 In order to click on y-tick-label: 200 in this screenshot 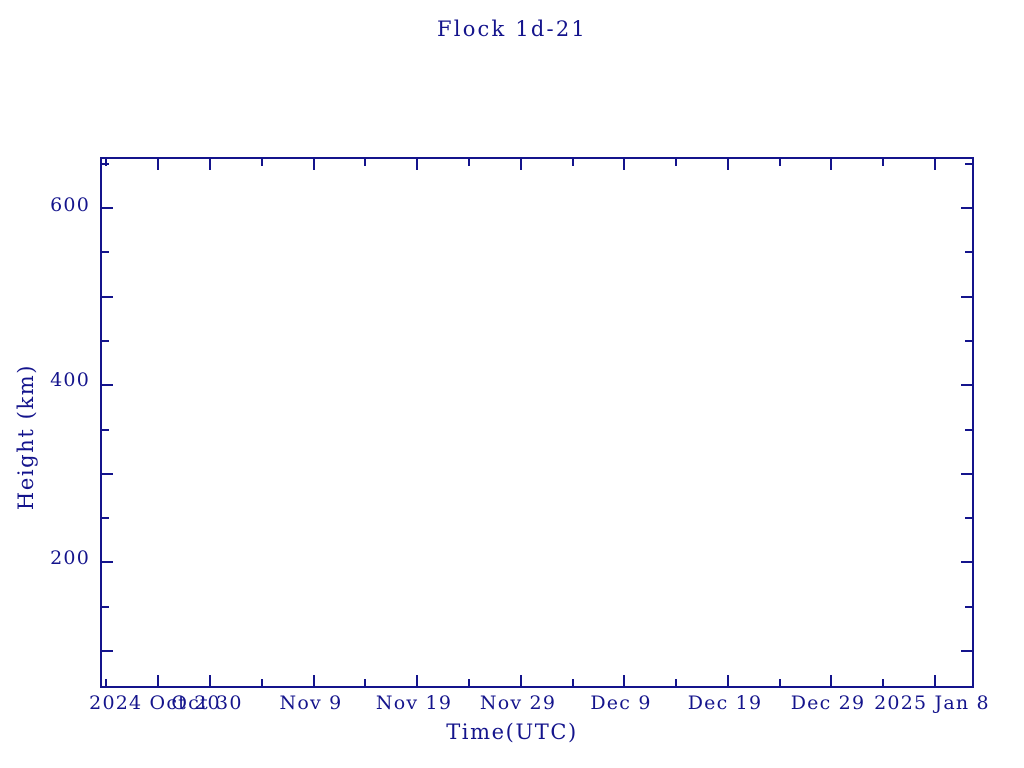, I will do `click(70, 558)`.